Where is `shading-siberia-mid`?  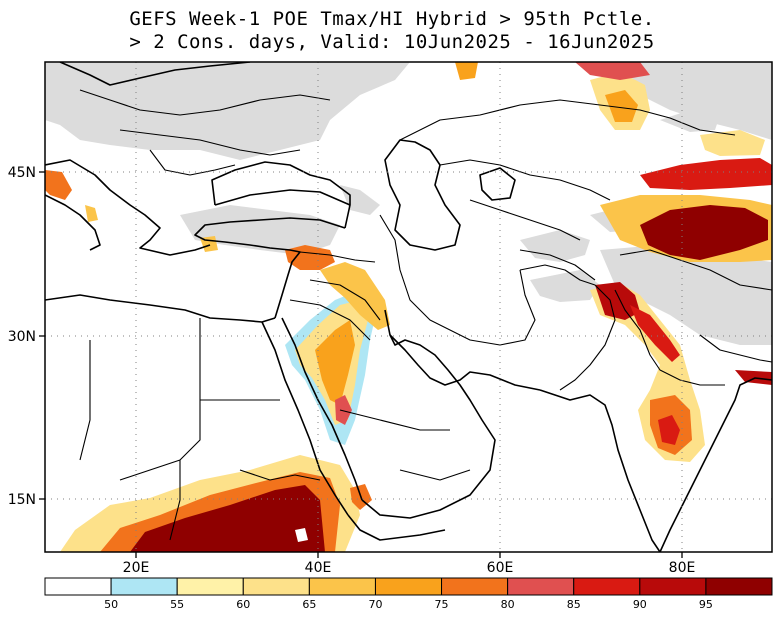
shading-siberia-mid is located at coordinates (621, 106).